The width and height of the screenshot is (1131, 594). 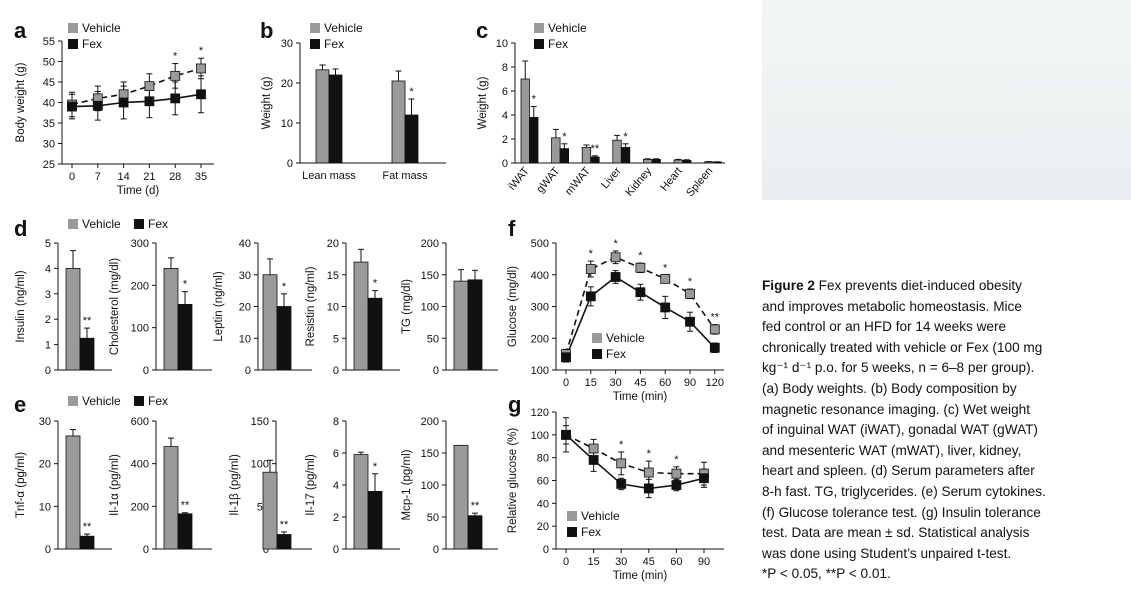 What do you see at coordinates (175, 75) in the screenshot?
I see `data-point-vehicle` at bounding box center [175, 75].